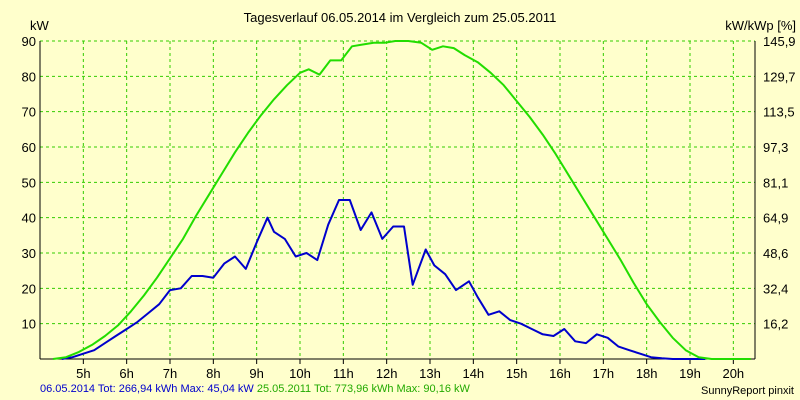 The width and height of the screenshot is (800, 400). What do you see at coordinates (603, 373) in the screenshot?
I see `x-tick-label: 17h` at bounding box center [603, 373].